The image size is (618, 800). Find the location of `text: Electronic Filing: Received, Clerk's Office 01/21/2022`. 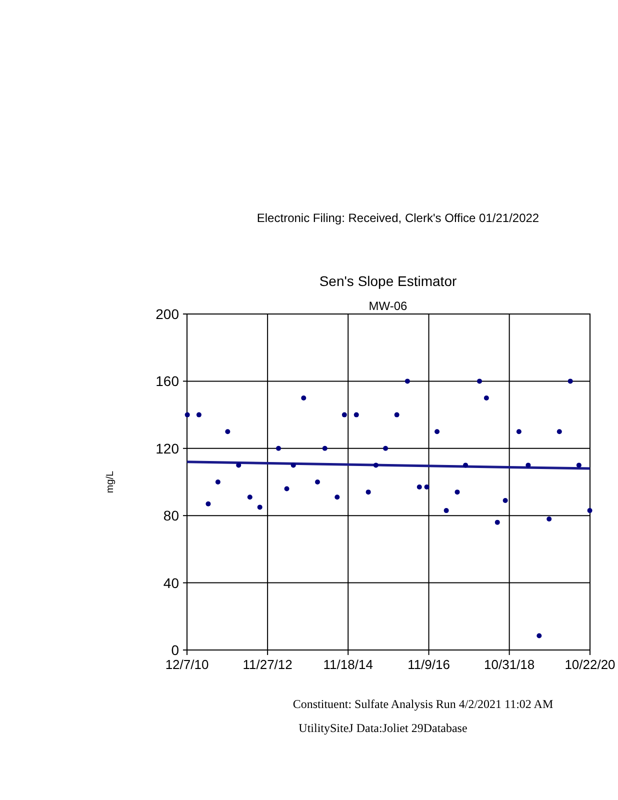

text: Electronic Filing: Received, Clerk's Office 01/21/2022 is located at coordinates (398, 218).